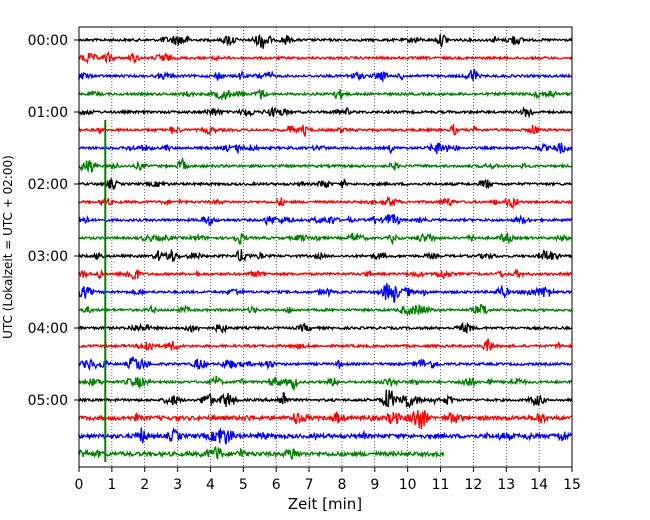 This screenshot has height=520, width=650. Describe the element at coordinates (8, 247) in the screenshot. I see `y-axis-label: UTC (Lokalzeit = UTC + 02:00)` at that location.